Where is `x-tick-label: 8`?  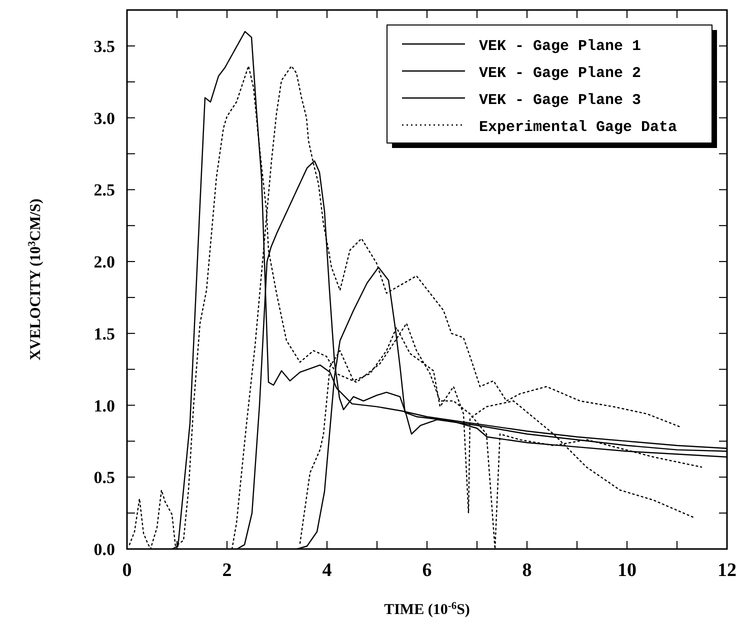 x-tick-label: 8 is located at coordinates (527, 570).